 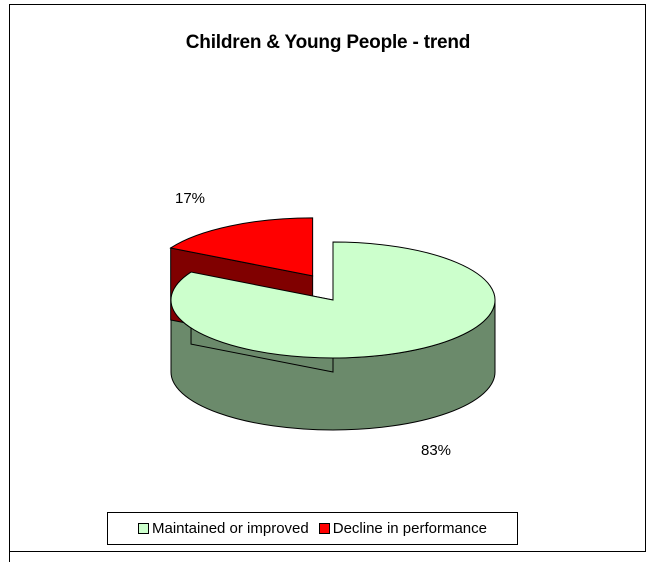 What do you see at coordinates (409, 528) in the screenshot?
I see `legend-label-decline: Decline in performance` at bounding box center [409, 528].